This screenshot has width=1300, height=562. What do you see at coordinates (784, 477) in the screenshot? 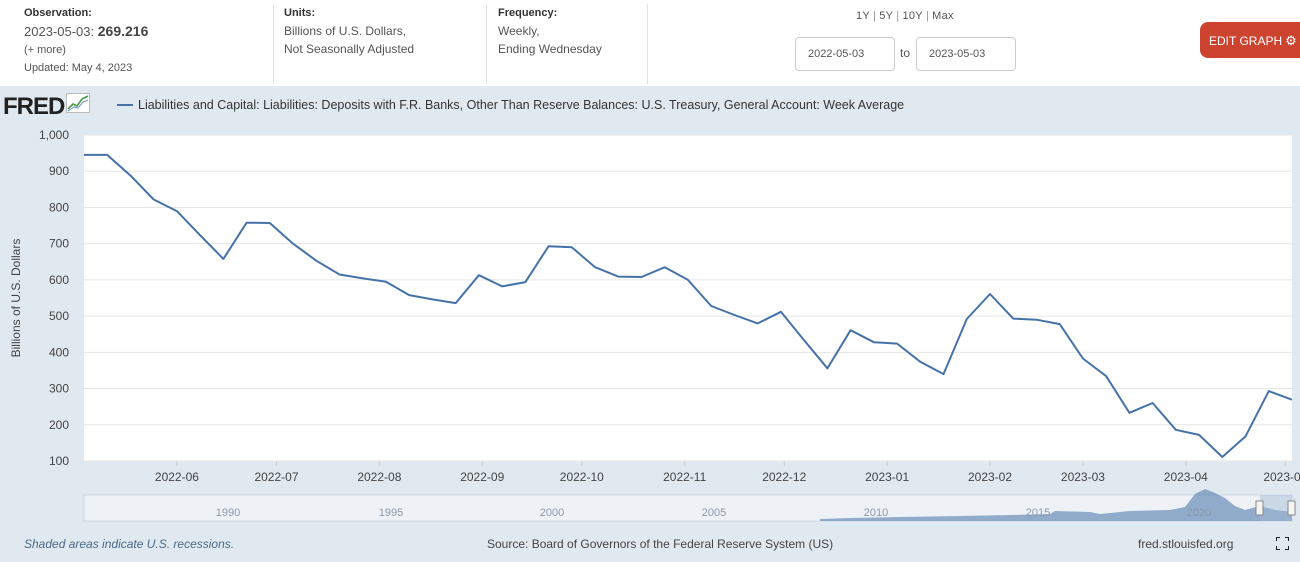
I see `x-tick-label: 2022-12` at bounding box center [784, 477].